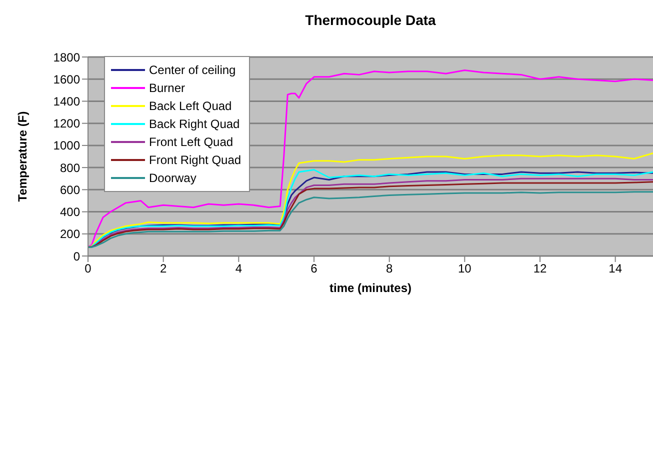 Image resolution: width=653 pixels, height=450 pixels. I want to click on legend-label: Center of ceiling, so click(192, 70).